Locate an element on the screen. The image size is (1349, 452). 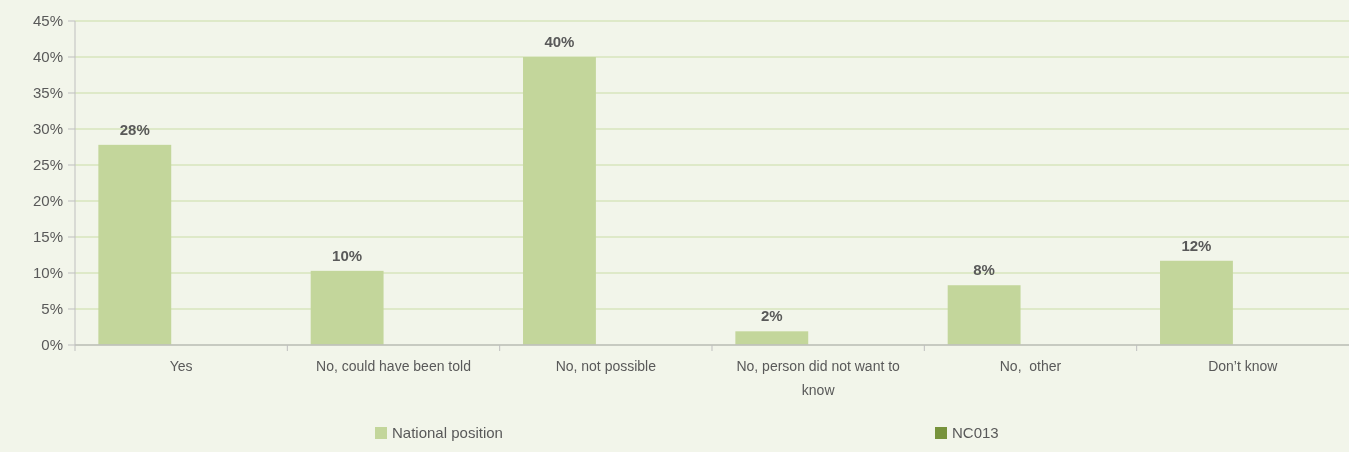
data-label: 40% is located at coordinates (559, 41).